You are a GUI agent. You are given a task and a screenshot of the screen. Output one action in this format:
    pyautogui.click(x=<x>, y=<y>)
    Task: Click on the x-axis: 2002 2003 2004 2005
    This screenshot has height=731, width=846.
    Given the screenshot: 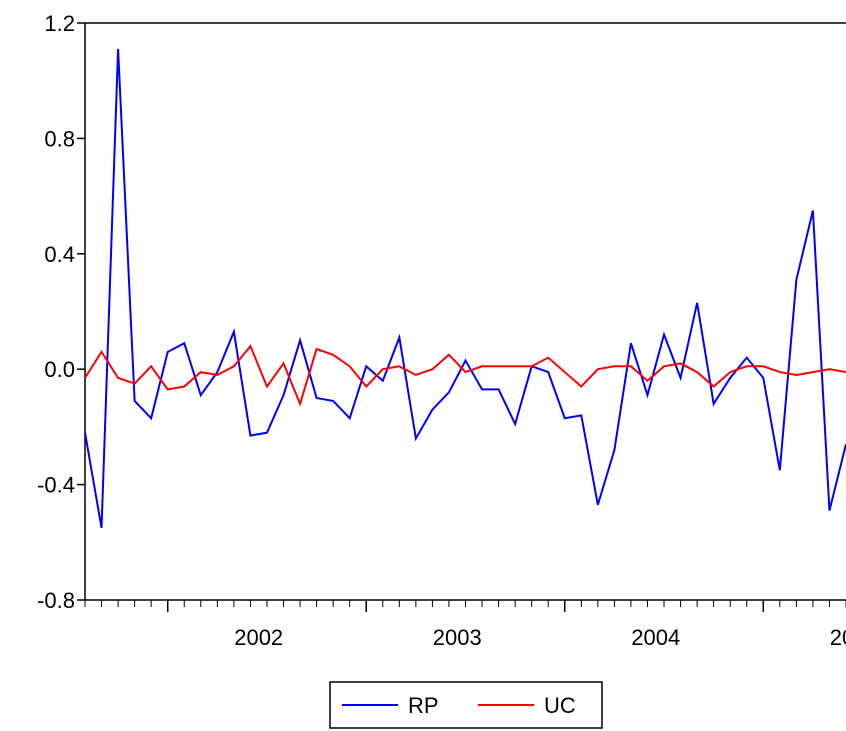 What is the action you would take?
    pyautogui.click(x=465, y=625)
    